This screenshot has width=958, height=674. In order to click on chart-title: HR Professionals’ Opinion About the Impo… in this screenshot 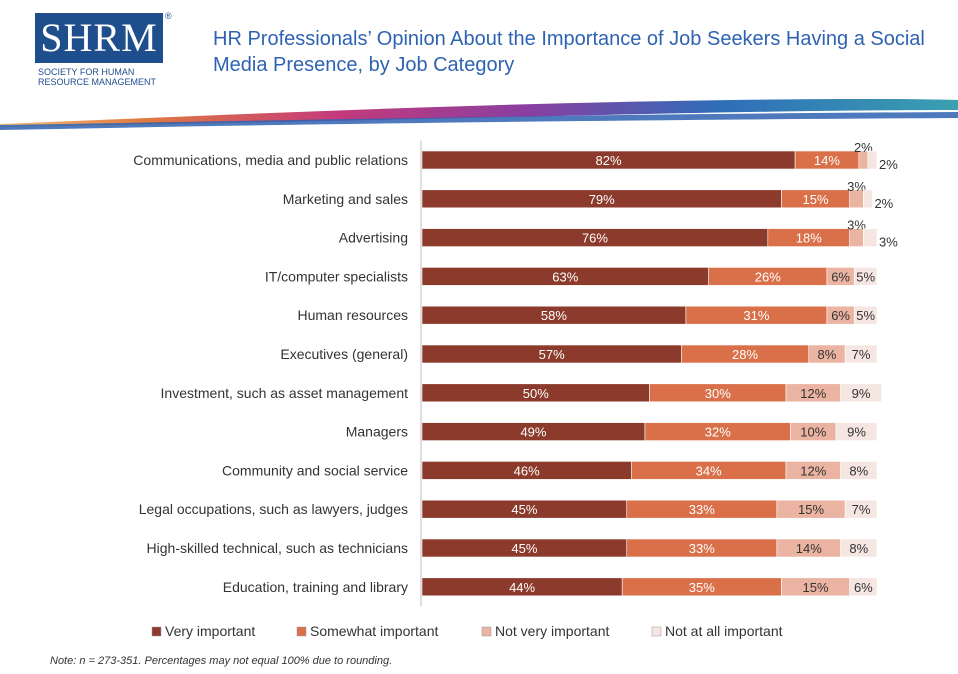, I will do `click(569, 52)`.